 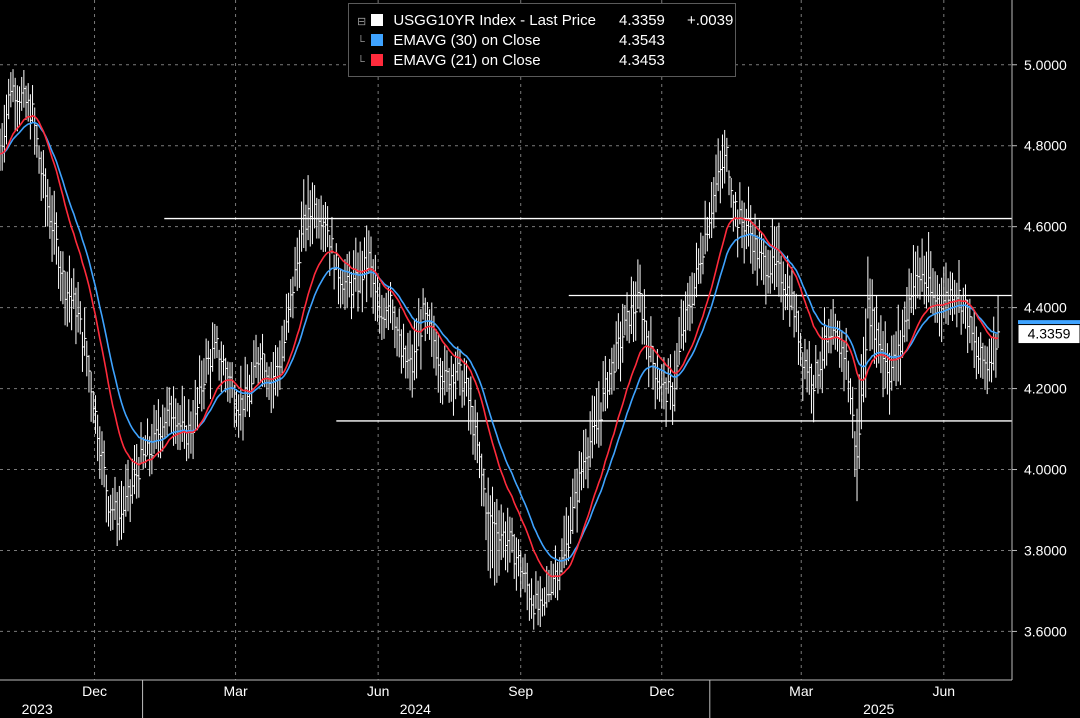 I want to click on legend-label: EMAVG (30) on Close, so click(x=467, y=40).